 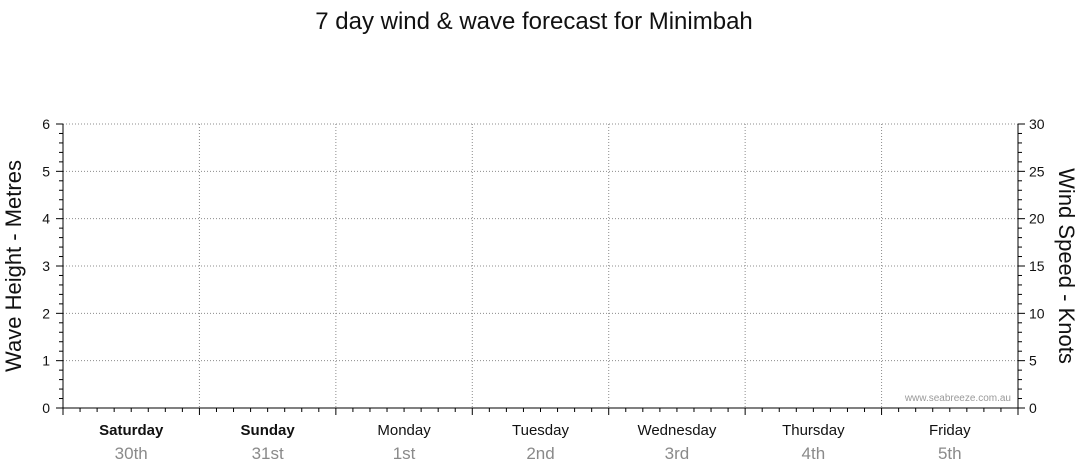 What do you see at coordinates (46, 266) in the screenshot?
I see `left-tick-label: 3` at bounding box center [46, 266].